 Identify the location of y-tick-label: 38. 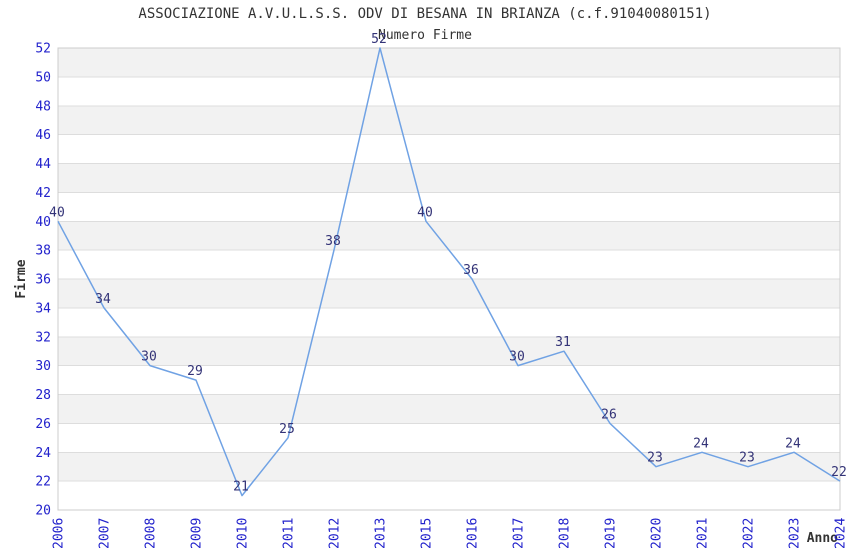
(43, 251).